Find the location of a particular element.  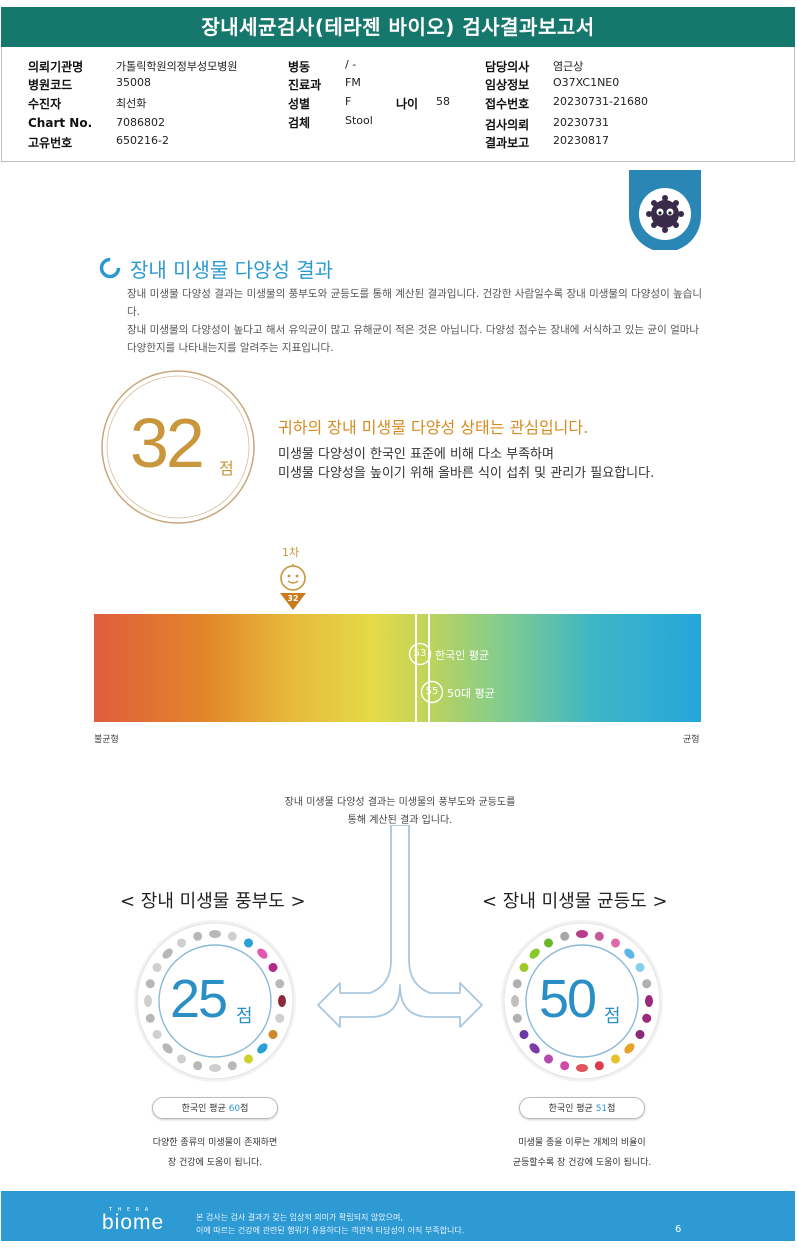

info-value: 가톨릭학원의정부성모병원 is located at coordinates (177, 66).